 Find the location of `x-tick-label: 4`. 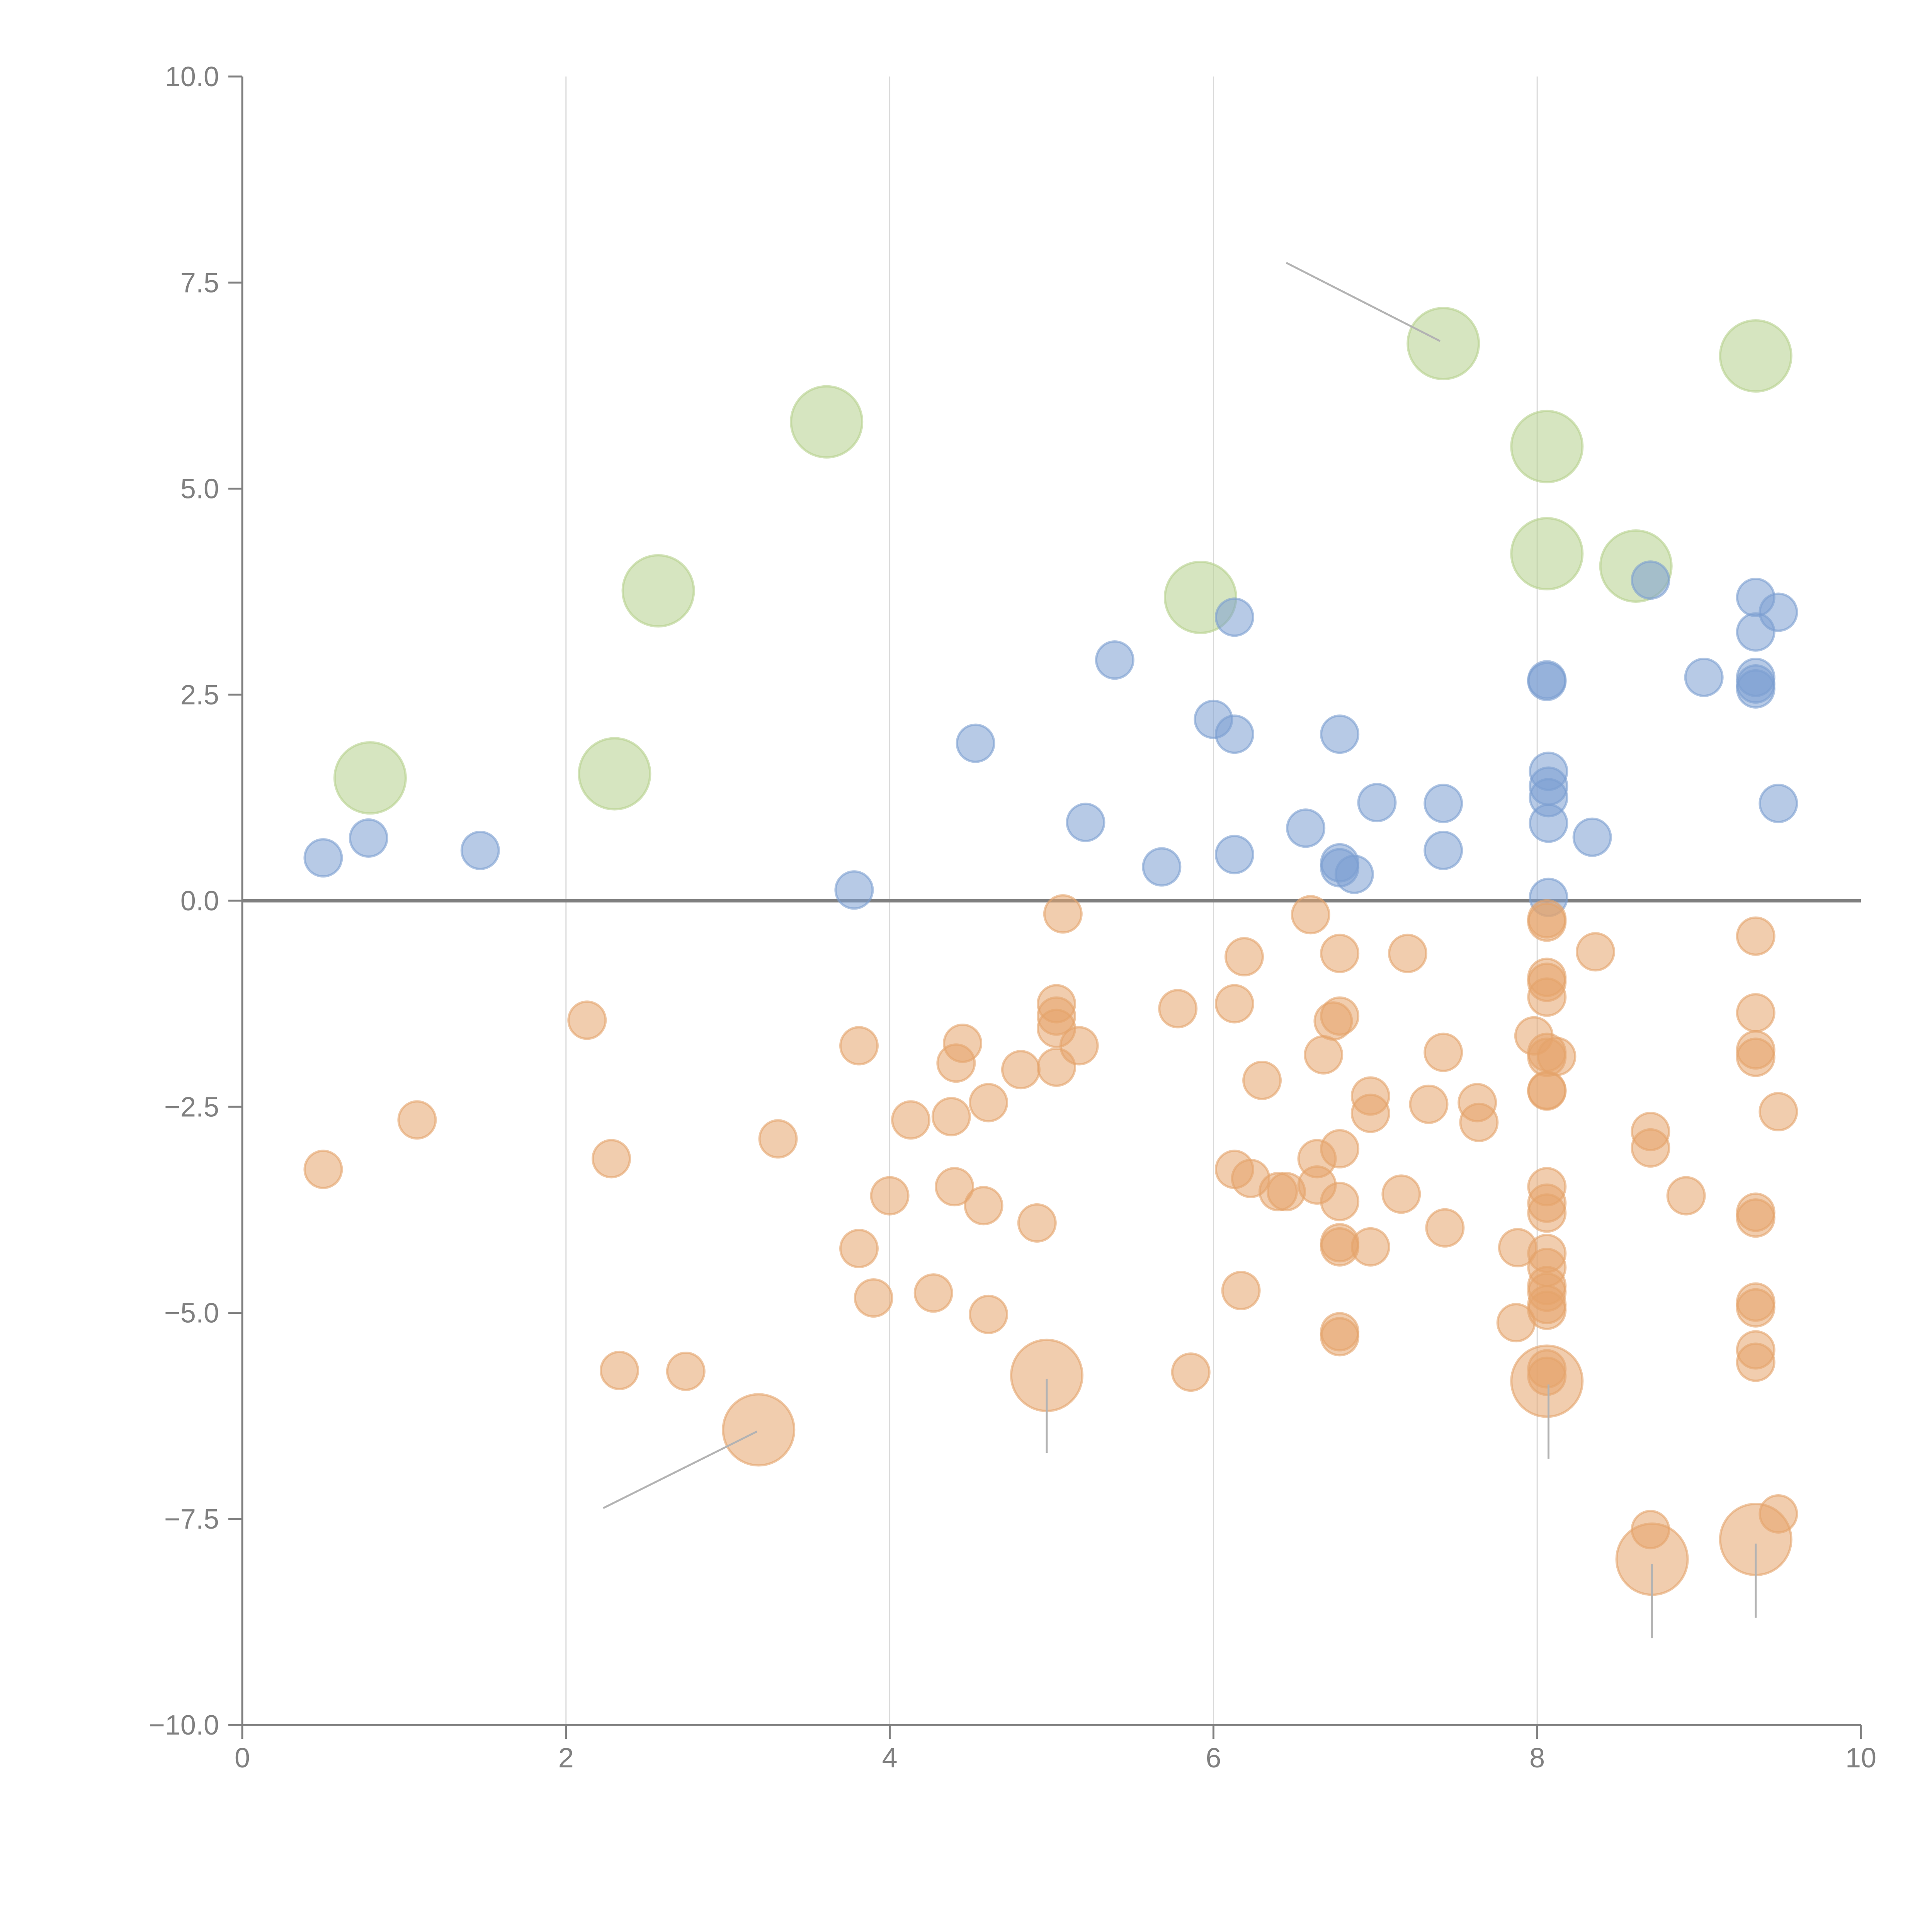

x-tick-label: 4 is located at coordinates (890, 1758).